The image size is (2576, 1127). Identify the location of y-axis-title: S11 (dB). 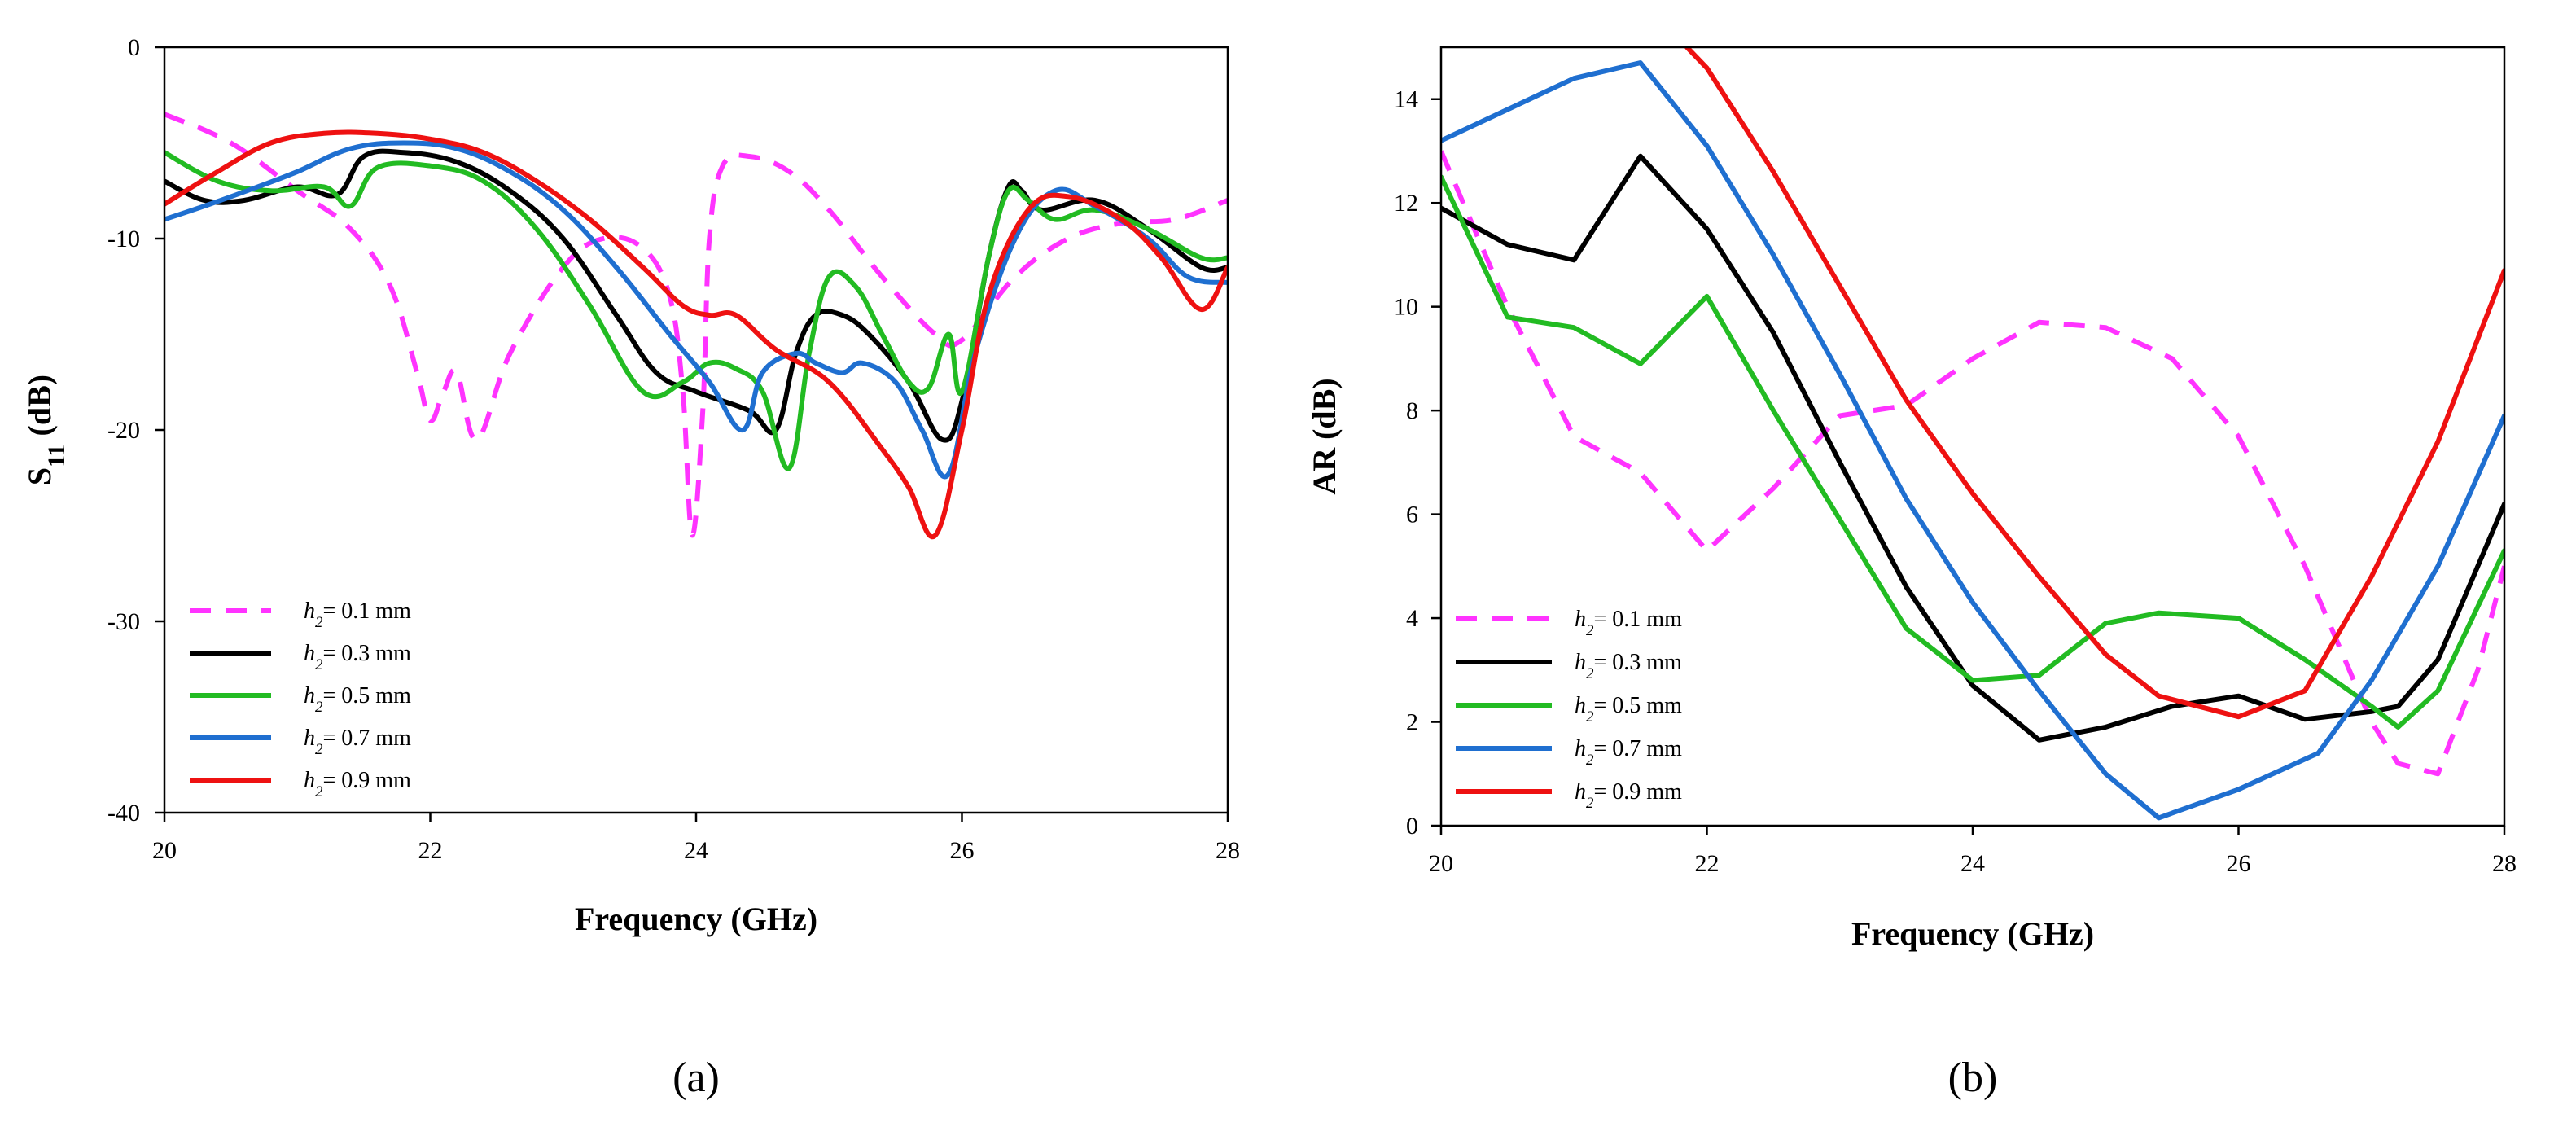
(45, 430).